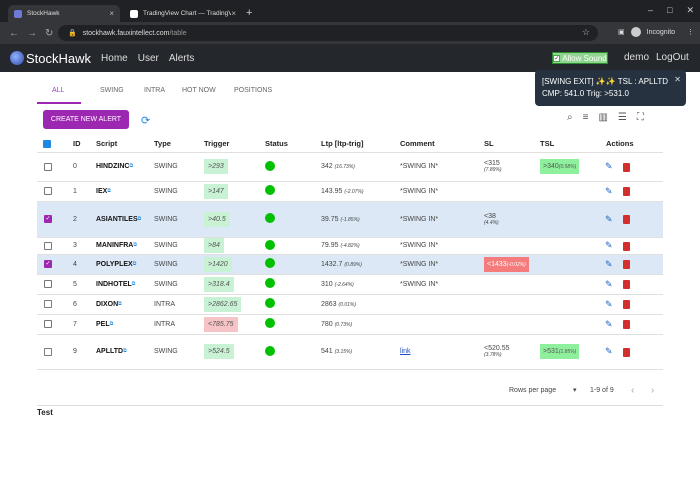 This screenshot has width=700, height=479. Describe the element at coordinates (293, 144) in the screenshot. I see `col-status: Status` at that location.